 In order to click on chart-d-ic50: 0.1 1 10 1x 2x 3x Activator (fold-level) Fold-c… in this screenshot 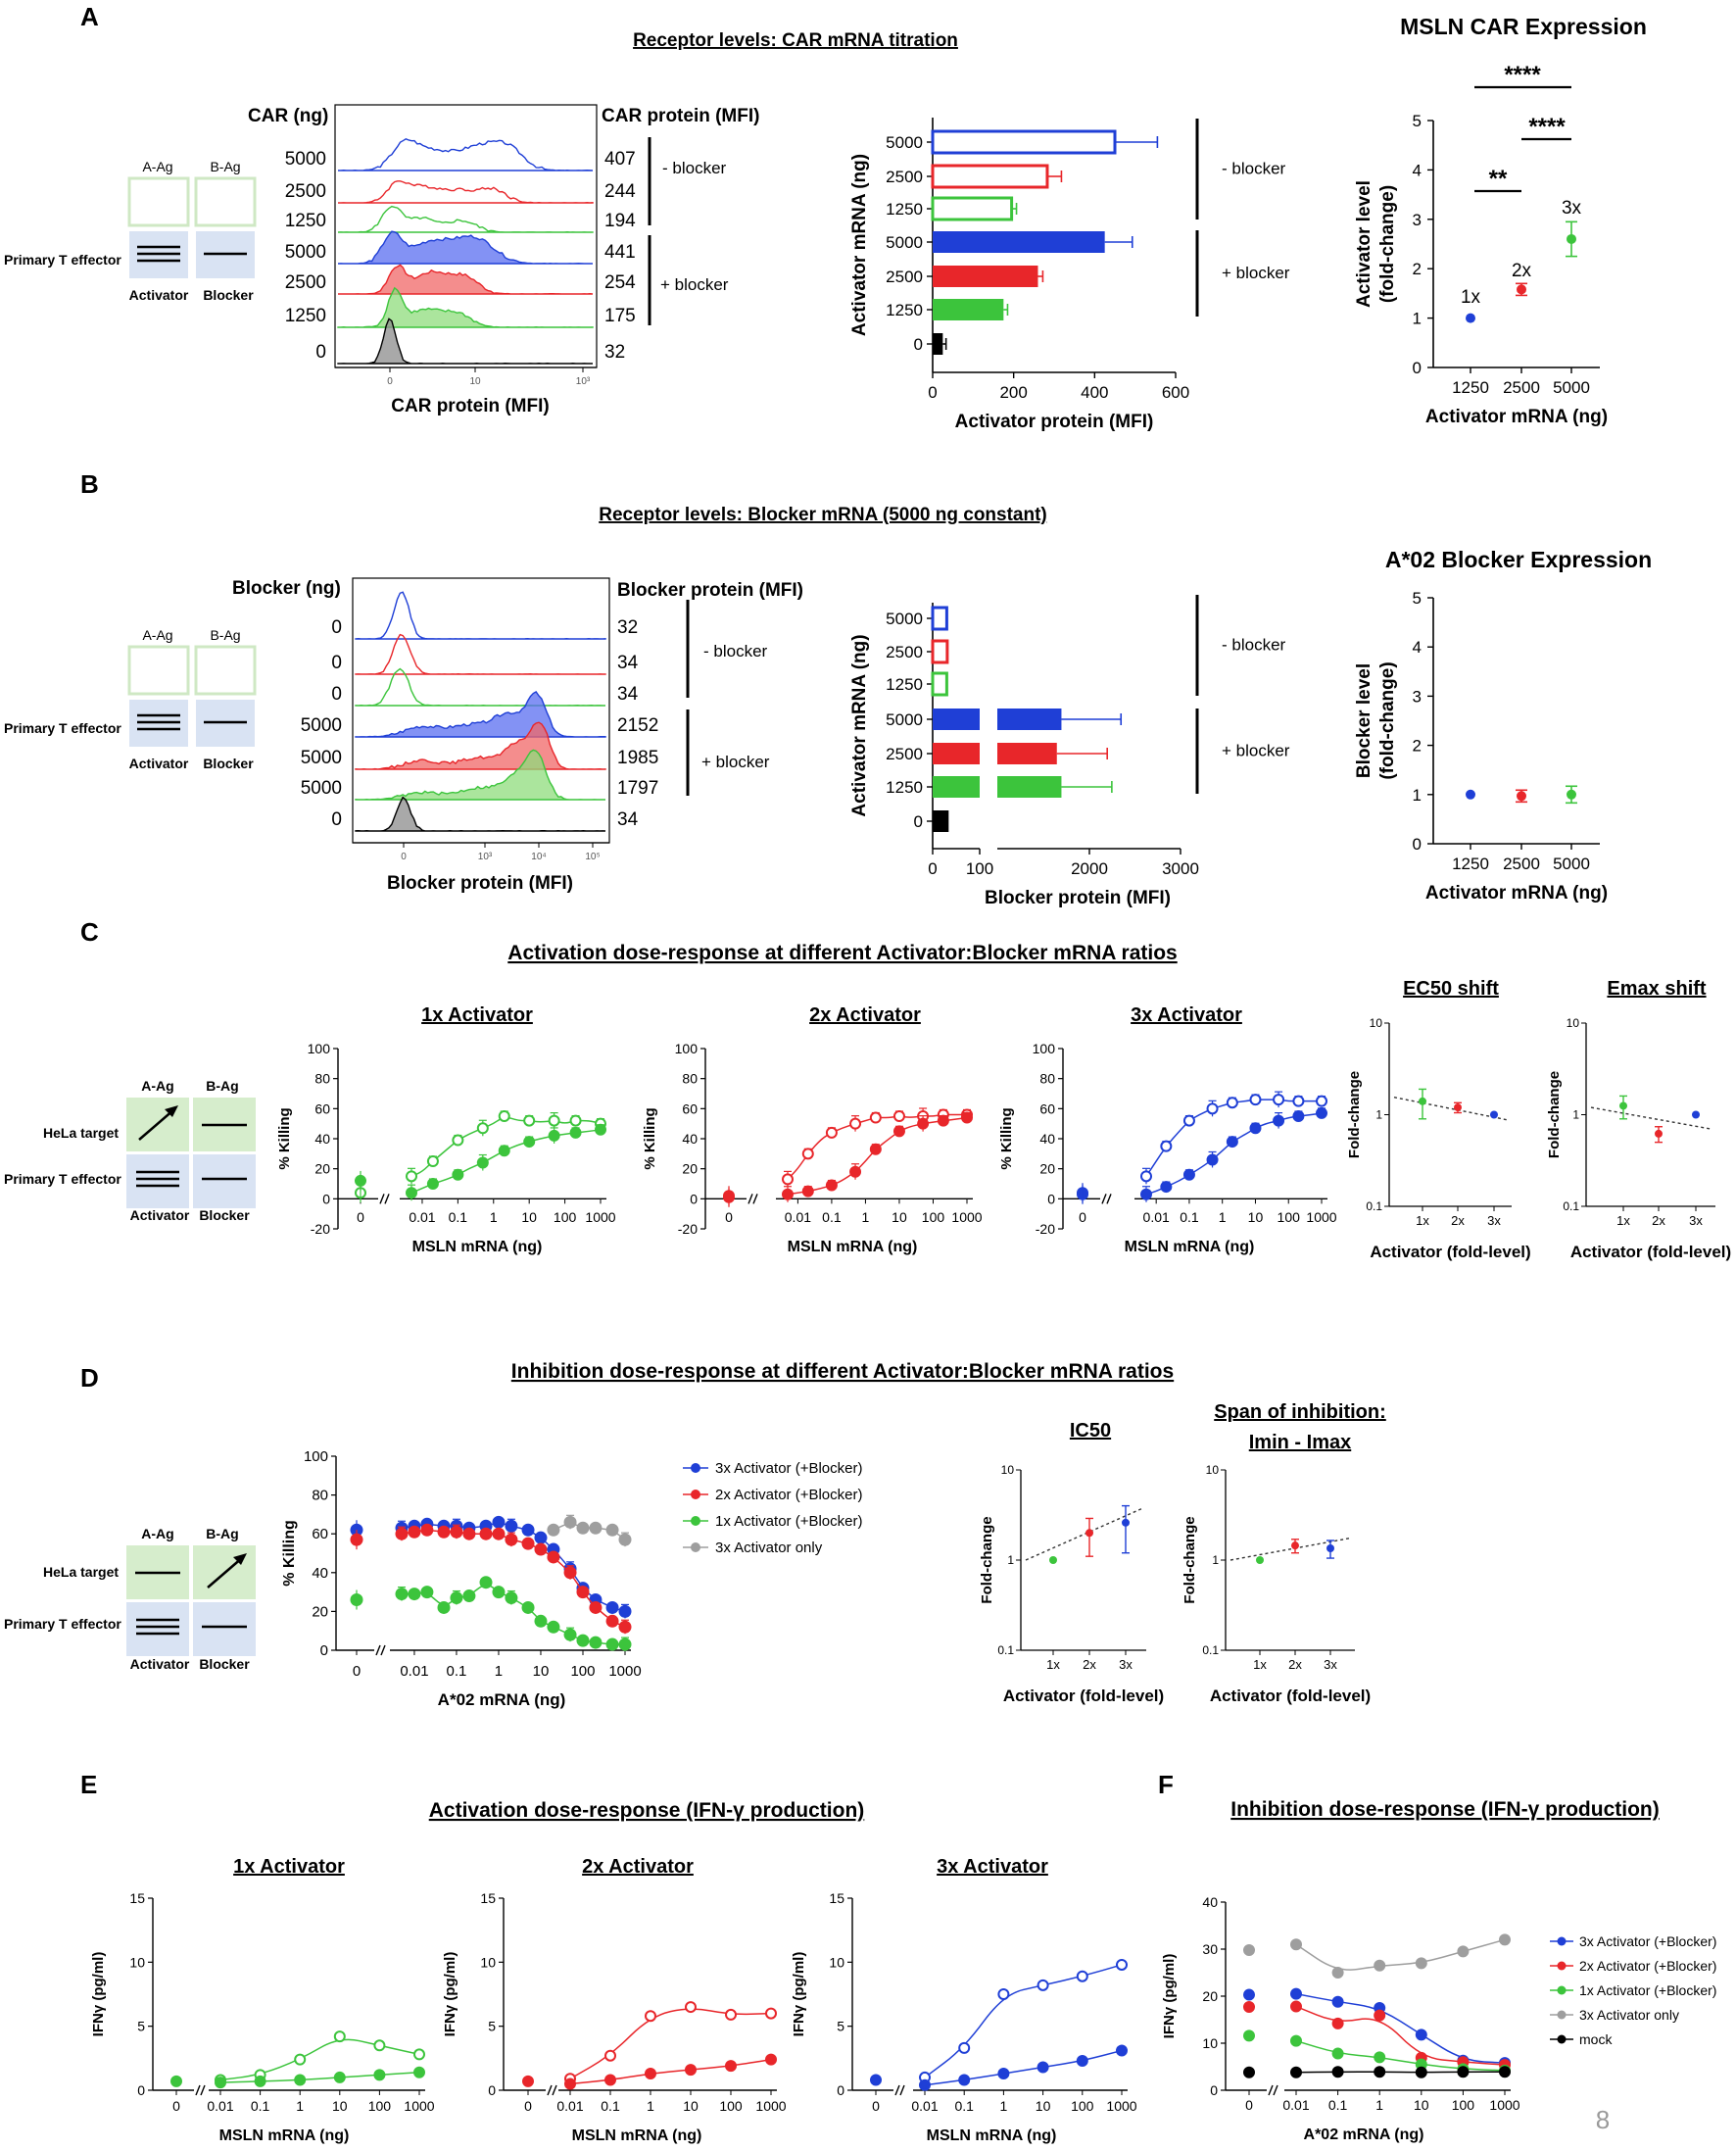, I will do `click(1072, 1584)`.